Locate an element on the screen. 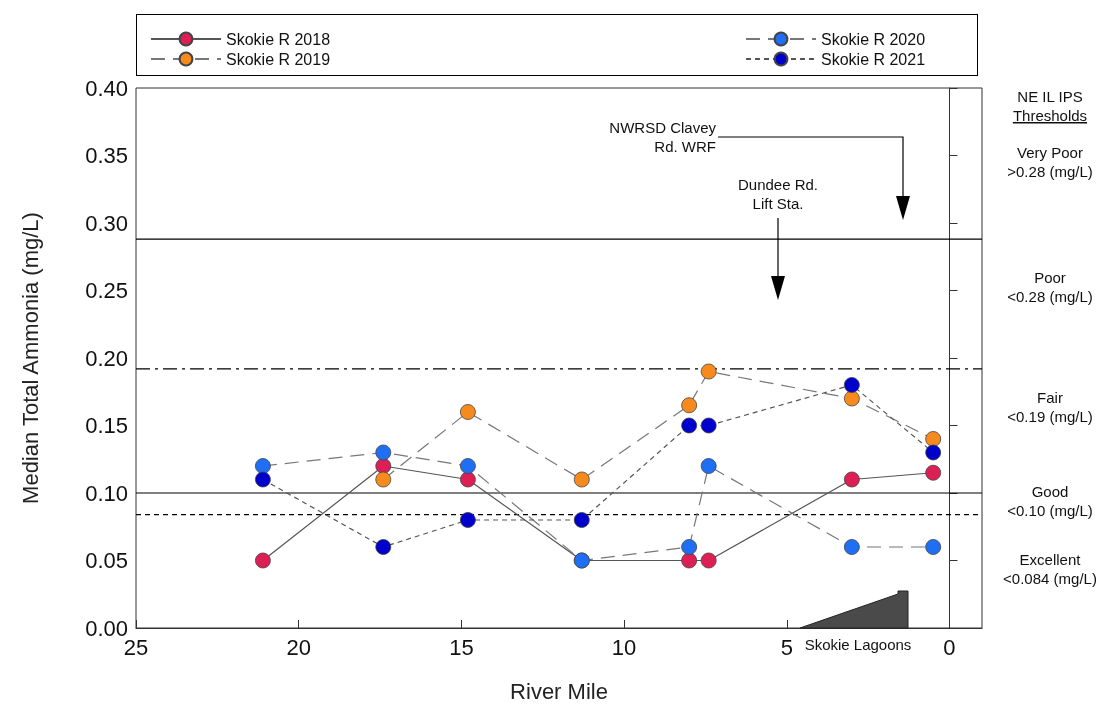 The width and height of the screenshot is (1117, 719). y-tick-label: 0.15 is located at coordinates (106, 425).